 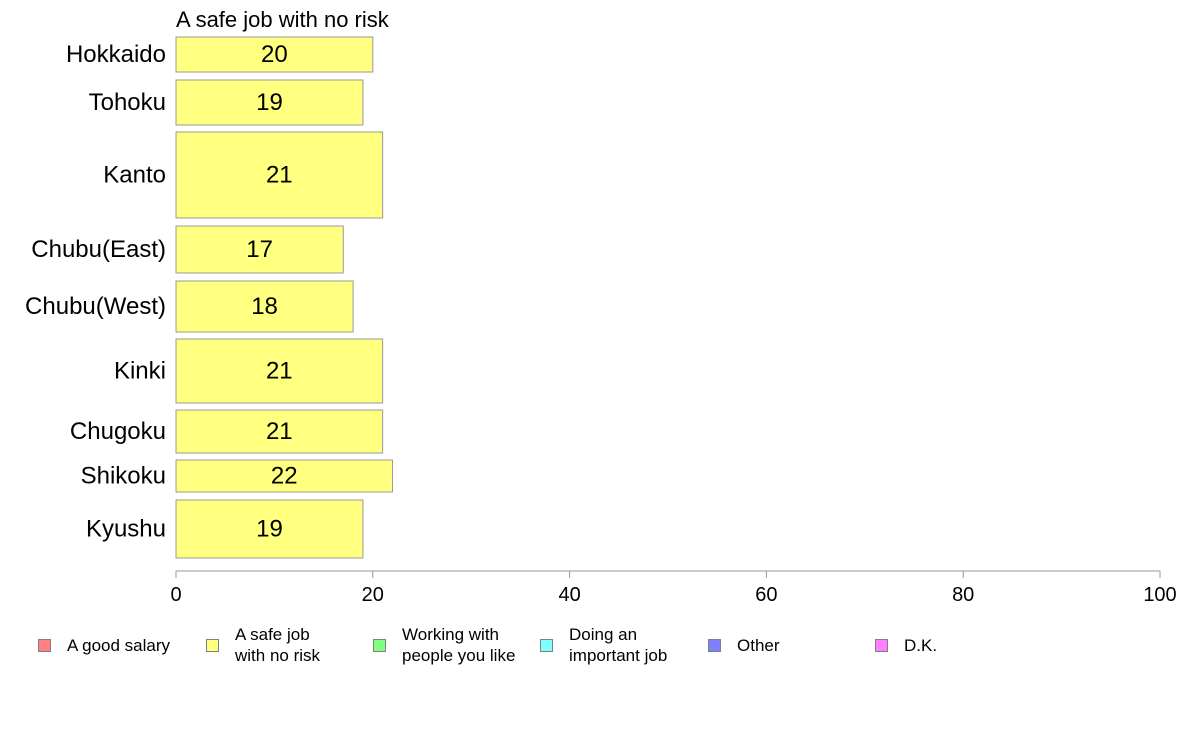 What do you see at coordinates (123, 476) in the screenshot?
I see `category-label-shikoku: Shikoku` at bounding box center [123, 476].